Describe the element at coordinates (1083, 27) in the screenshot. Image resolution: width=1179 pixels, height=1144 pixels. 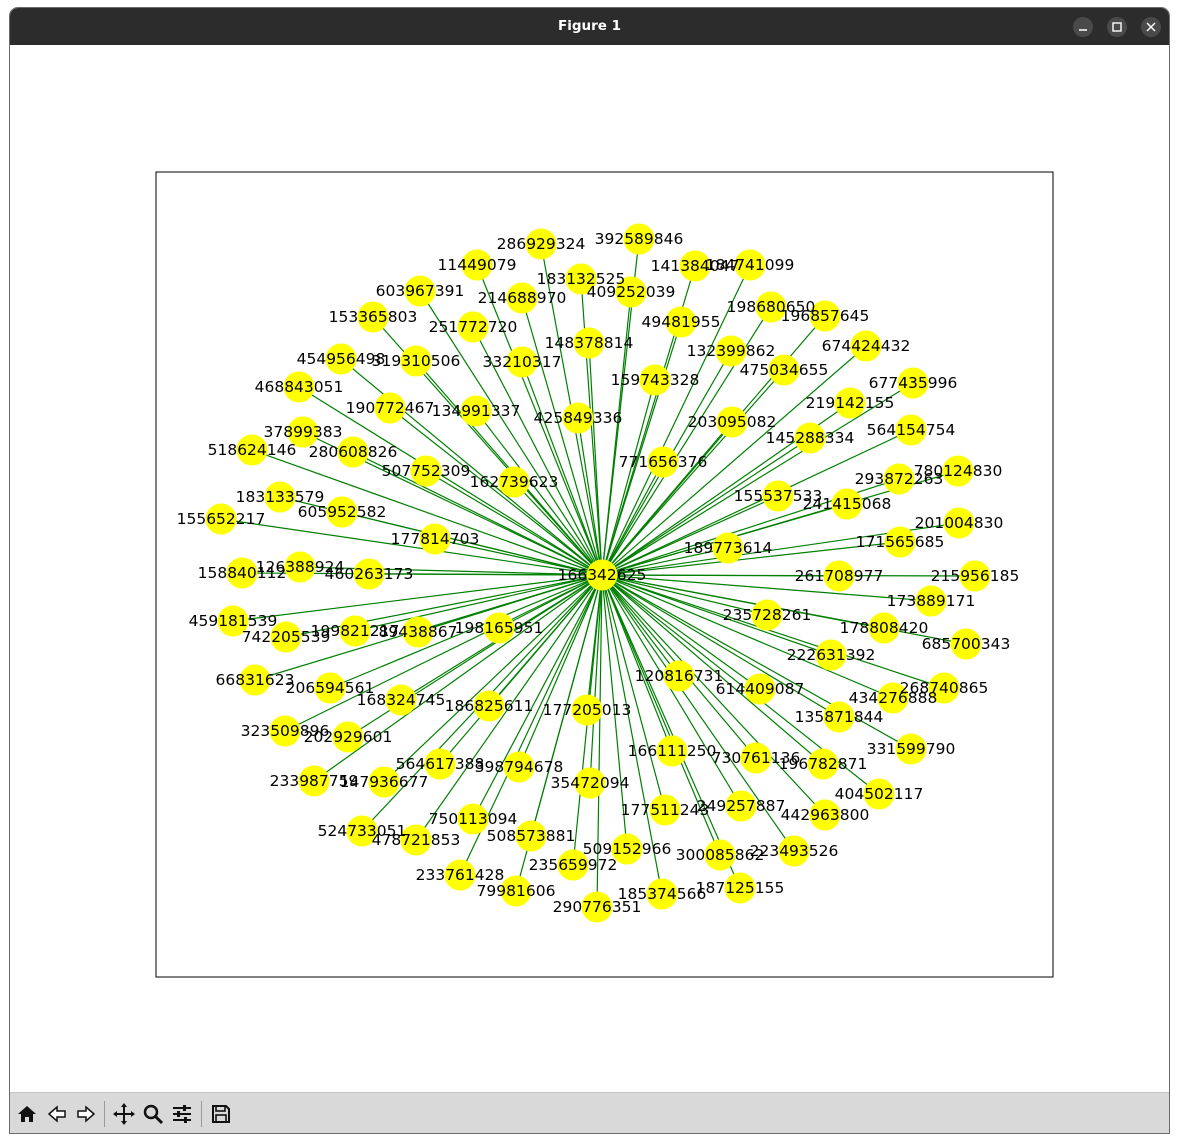
I see `minimize-button` at that location.